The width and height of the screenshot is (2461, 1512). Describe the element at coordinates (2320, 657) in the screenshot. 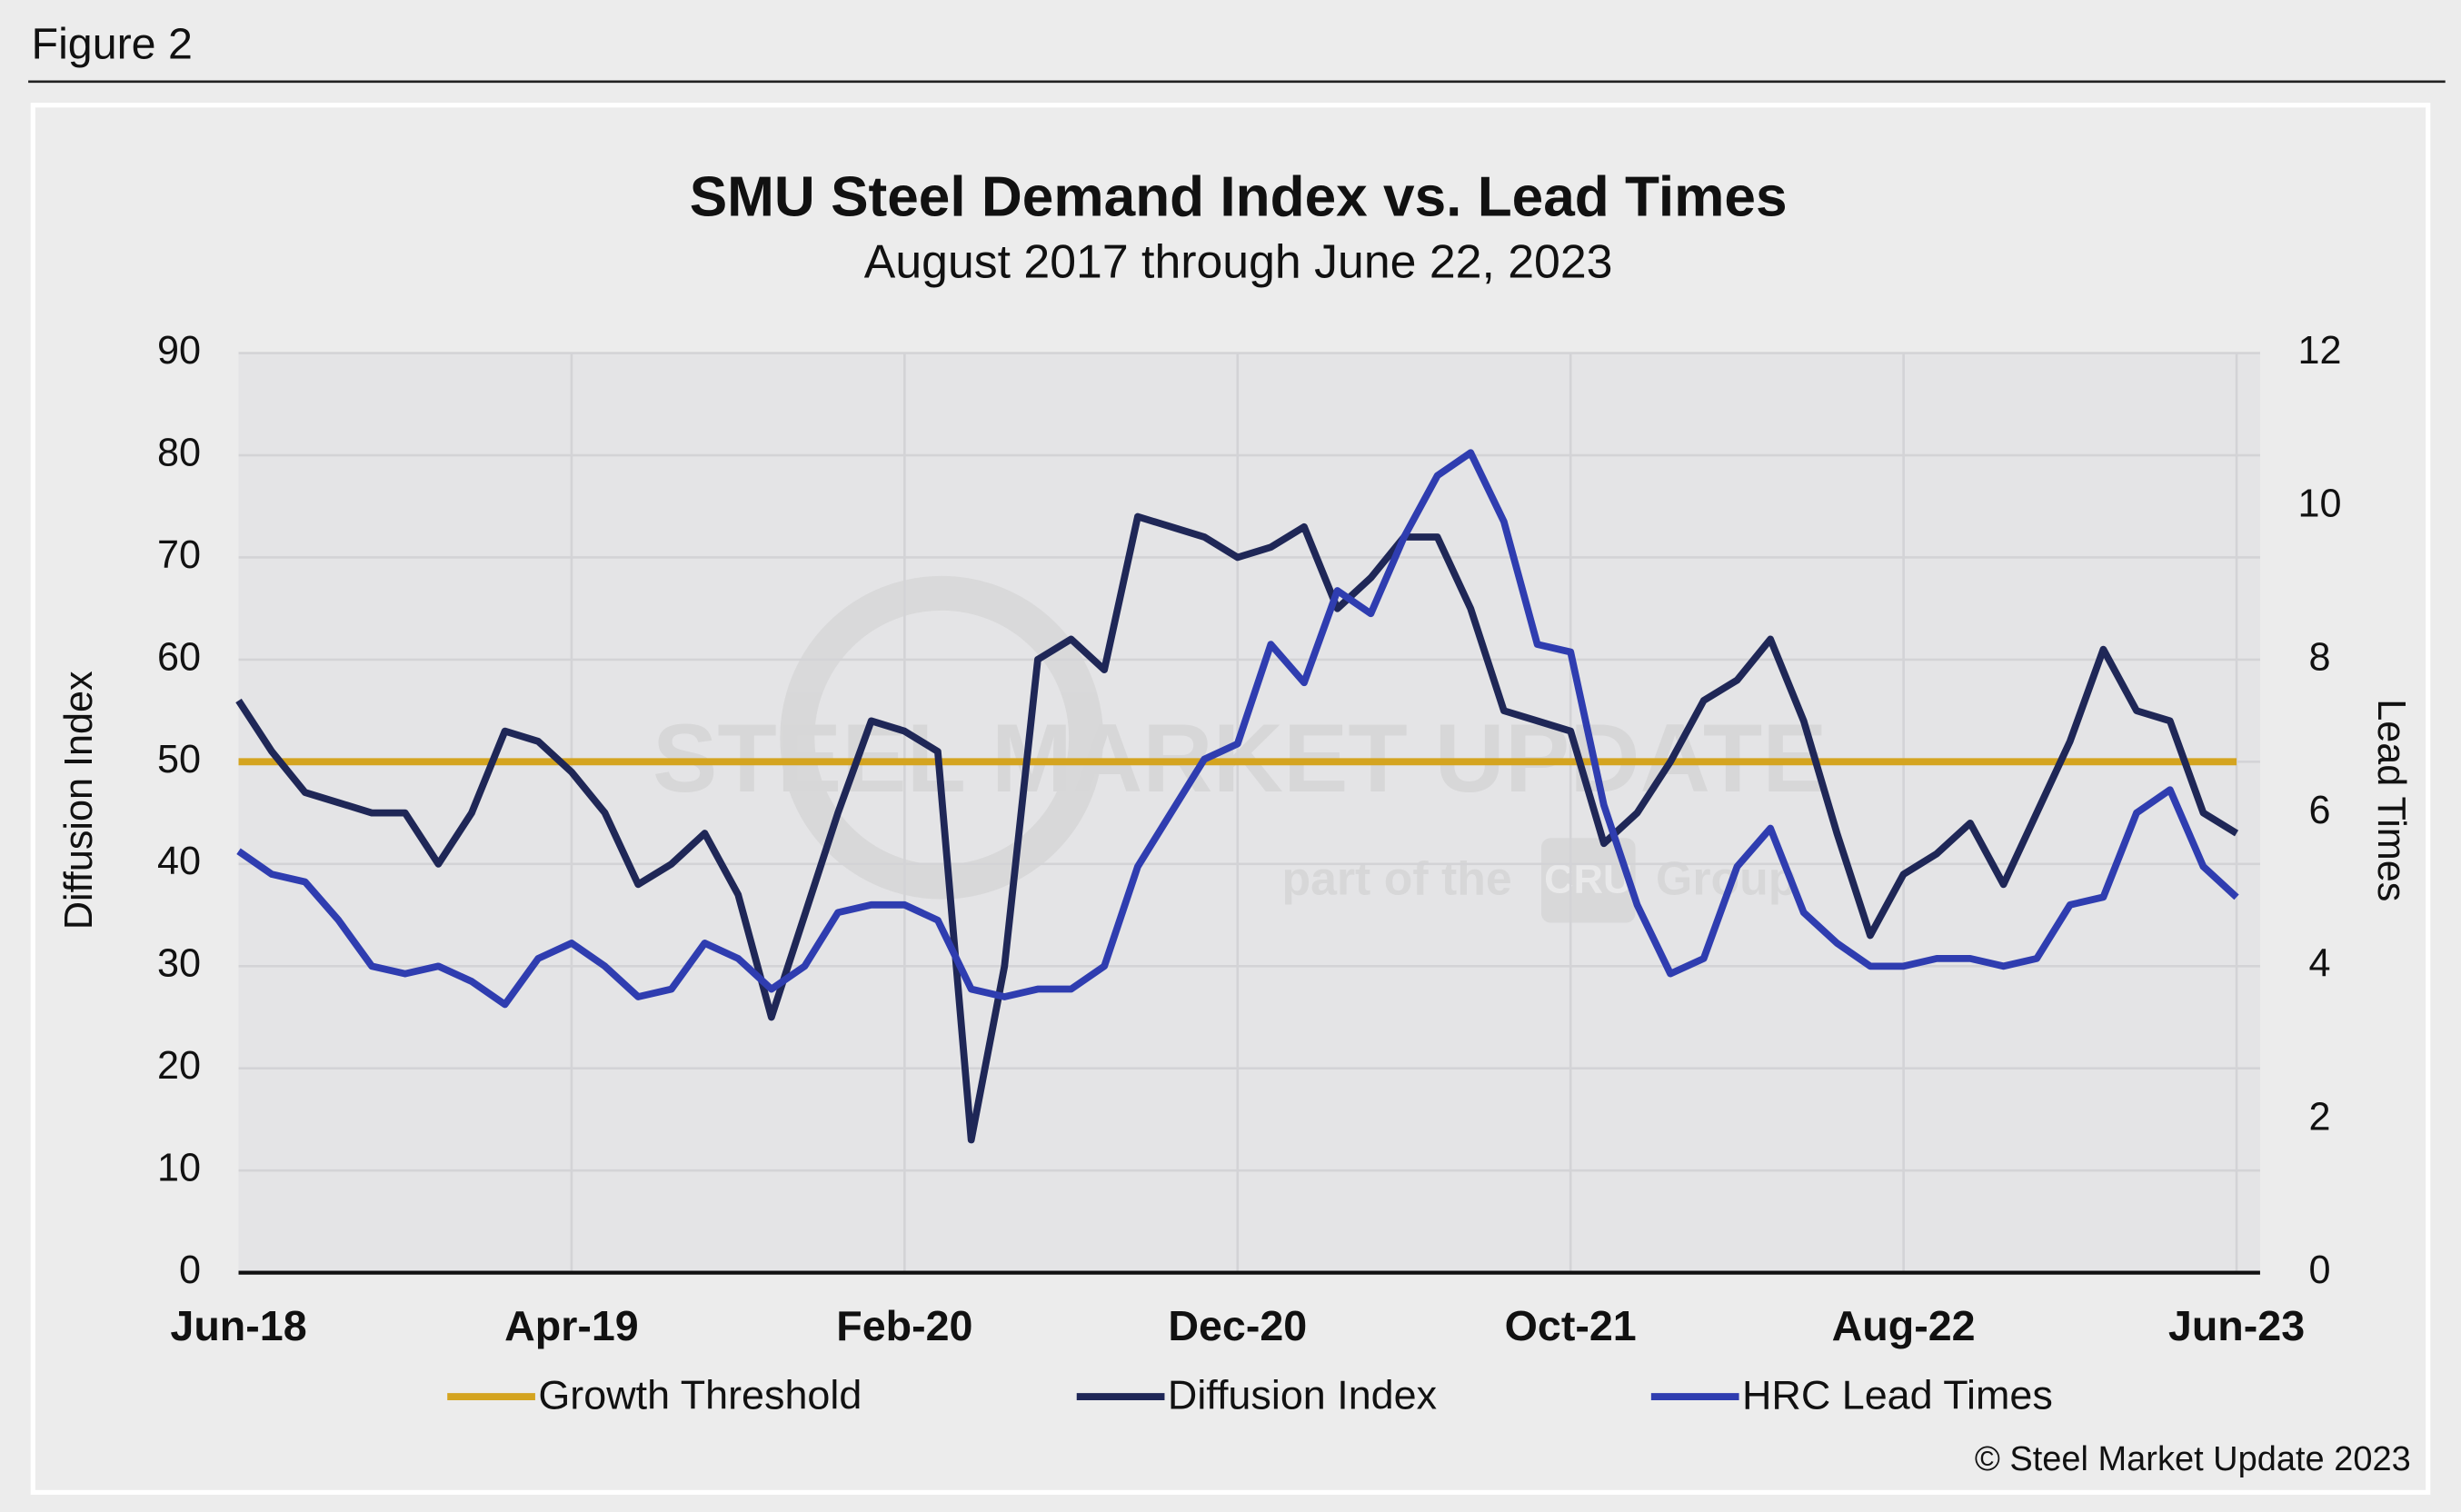

I see `y2-tick-label: 8` at that location.